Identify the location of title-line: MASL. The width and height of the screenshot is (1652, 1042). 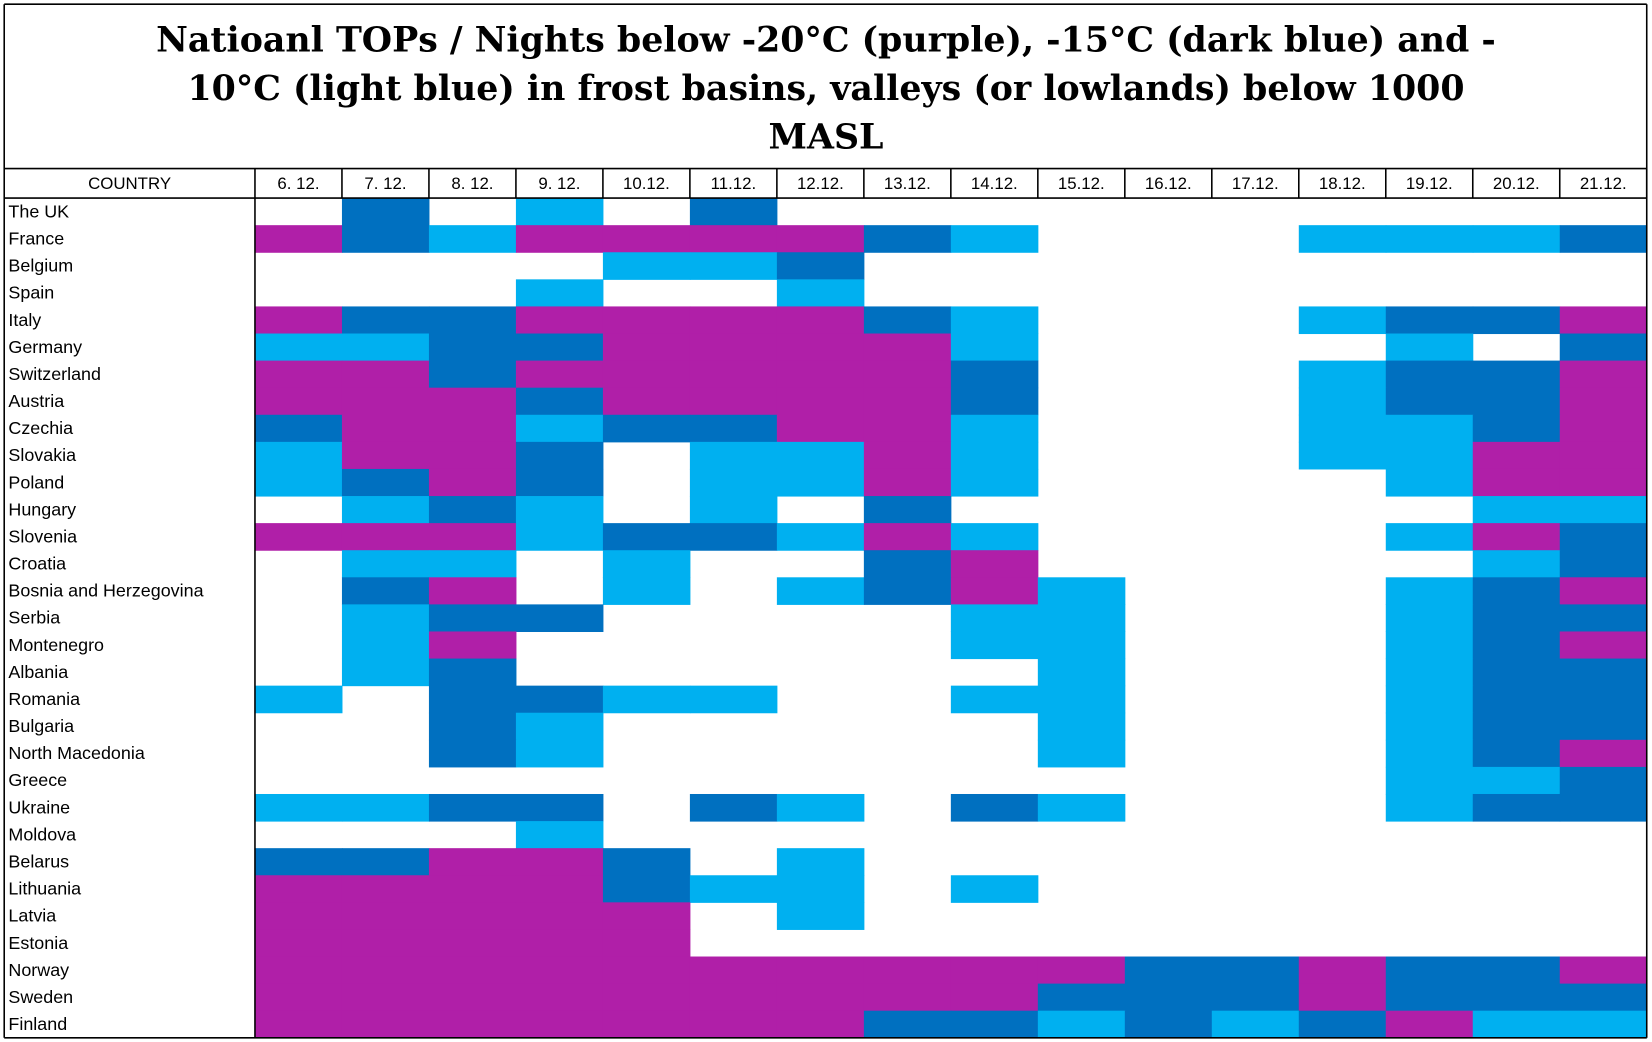
(826, 137).